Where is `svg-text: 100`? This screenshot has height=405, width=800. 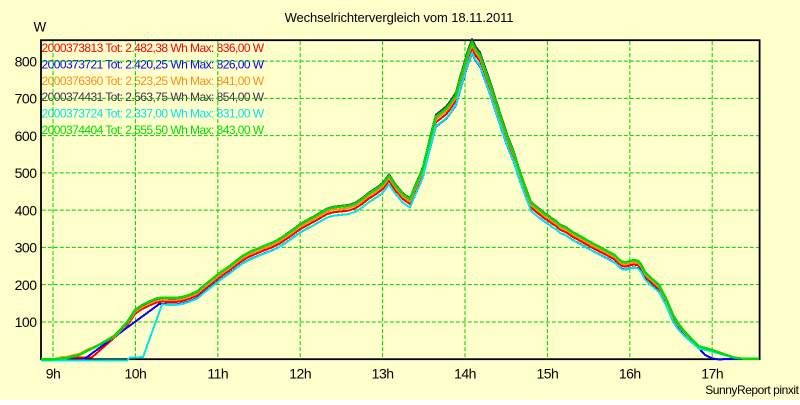 svg-text: 100 is located at coordinates (26, 322).